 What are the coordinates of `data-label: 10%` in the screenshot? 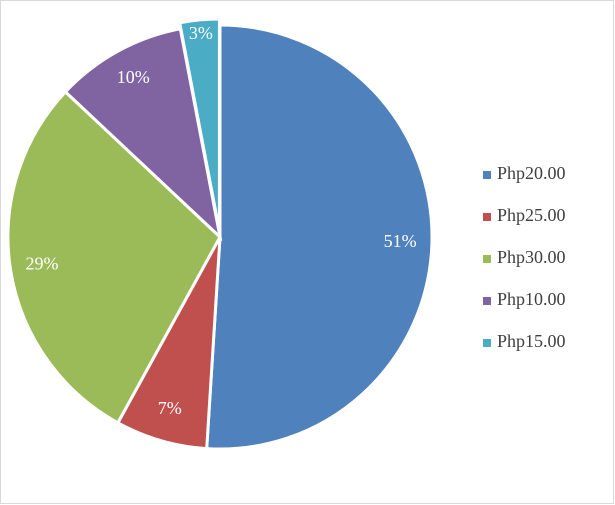 It's located at (133, 77).